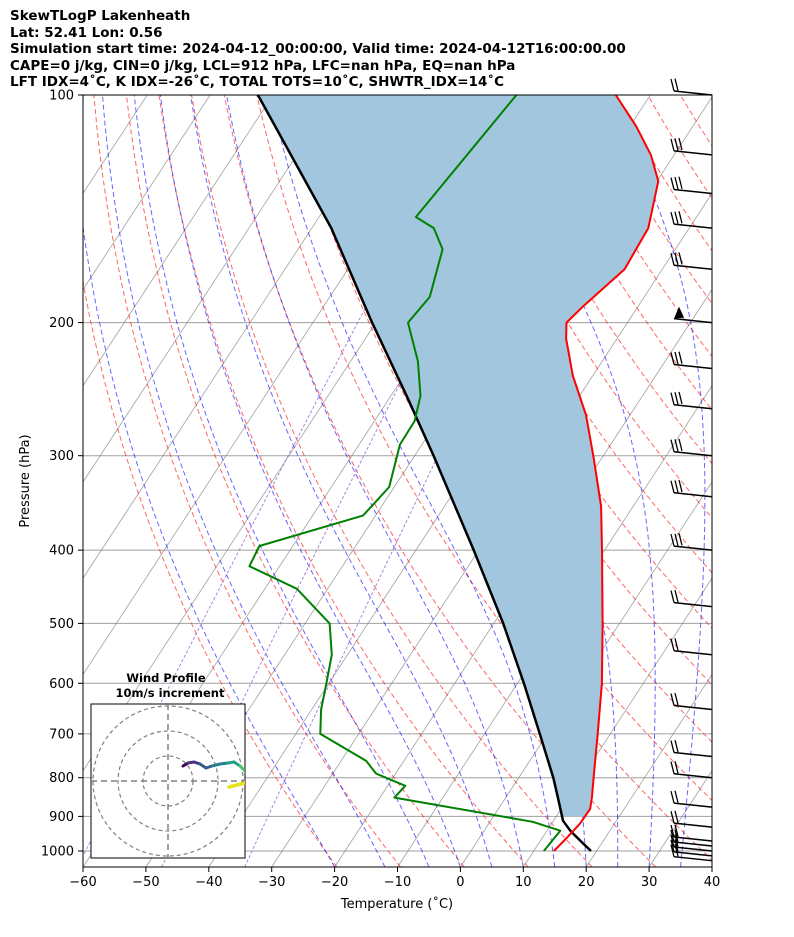 Image resolution: width=794 pixels, height=937 pixels. I want to click on x-tick-label: 40, so click(712, 882).